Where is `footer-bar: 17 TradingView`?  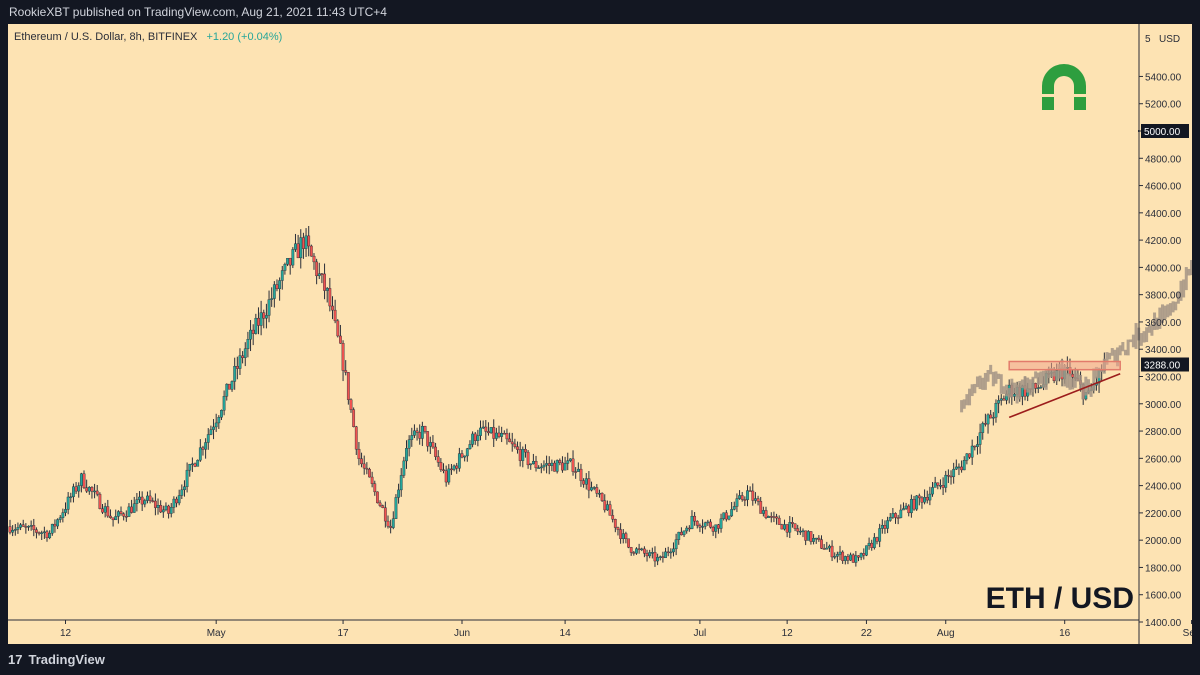 footer-bar: 17 TradingView is located at coordinates (600, 659).